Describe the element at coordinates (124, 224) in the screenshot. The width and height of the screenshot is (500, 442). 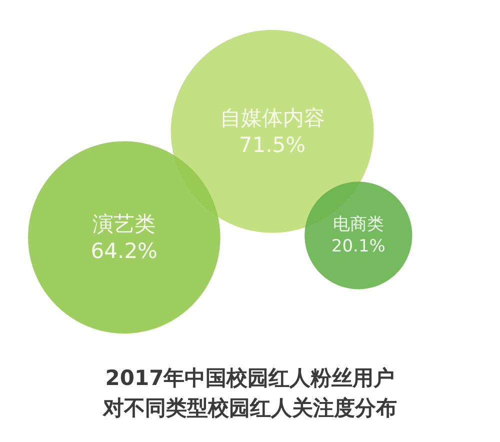
I see `category-label: 演艺类` at that location.